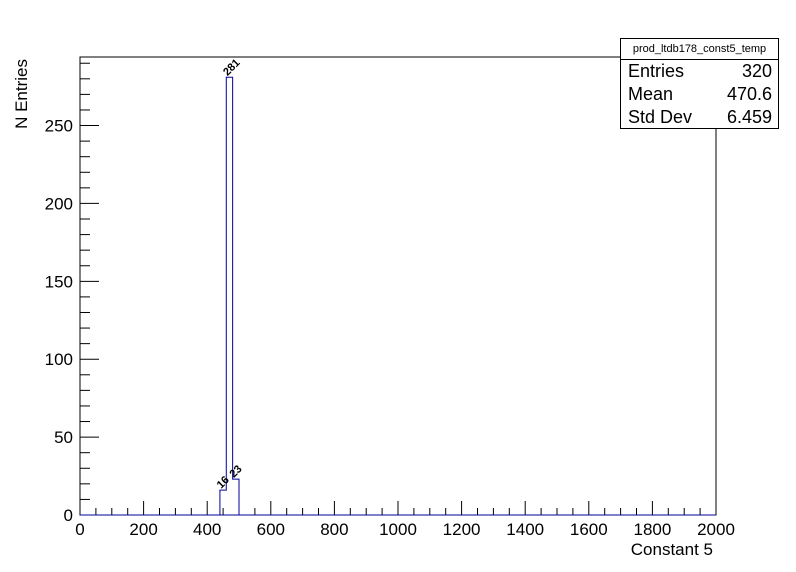 Image resolution: width=796 pixels, height=572 pixels. Describe the element at coordinates (651, 94) in the screenshot. I see `stats-label: Mean` at that location.